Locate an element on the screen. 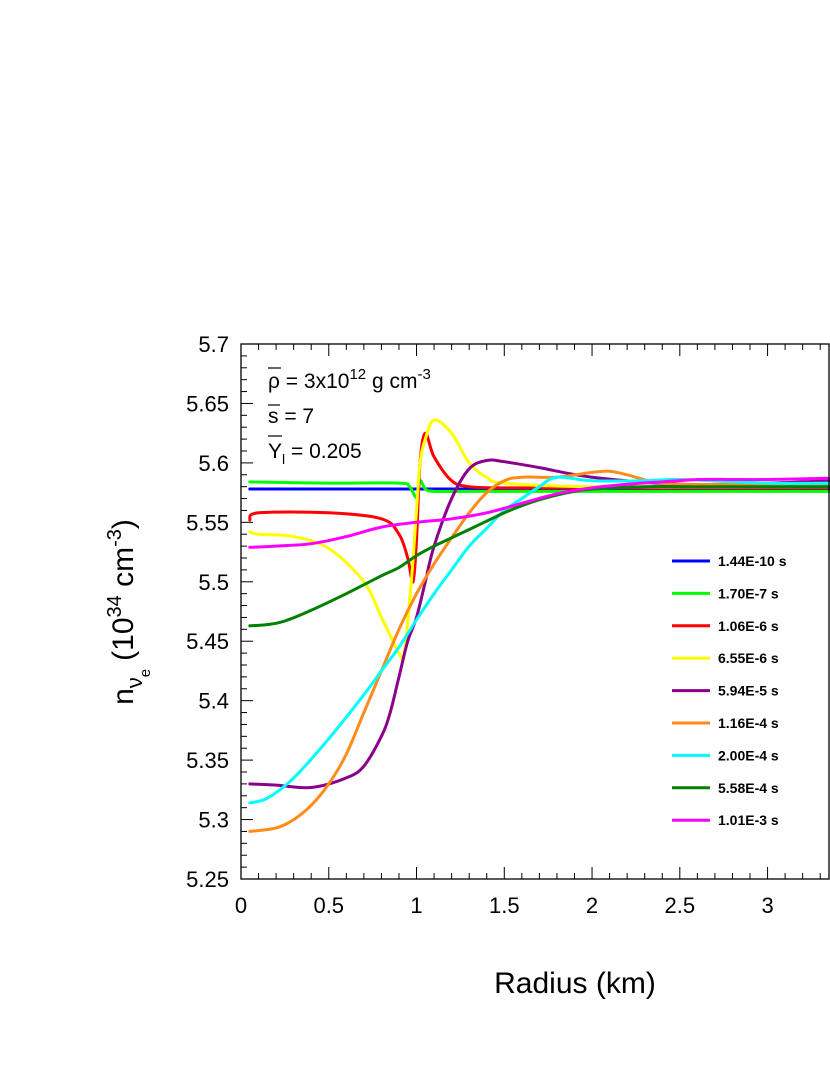  legend-label: 6.55E-6 s is located at coordinates (748, 658).